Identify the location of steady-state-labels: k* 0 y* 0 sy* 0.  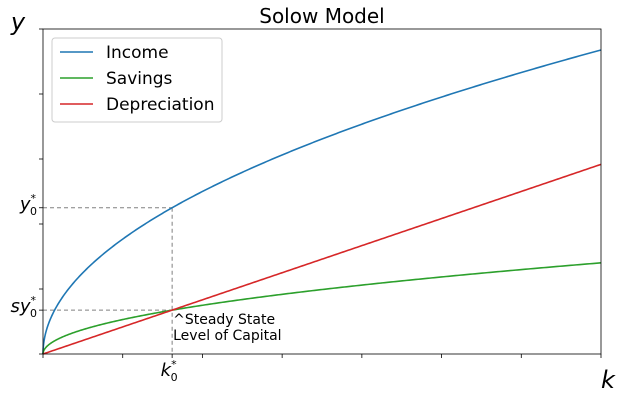
(93, 288).